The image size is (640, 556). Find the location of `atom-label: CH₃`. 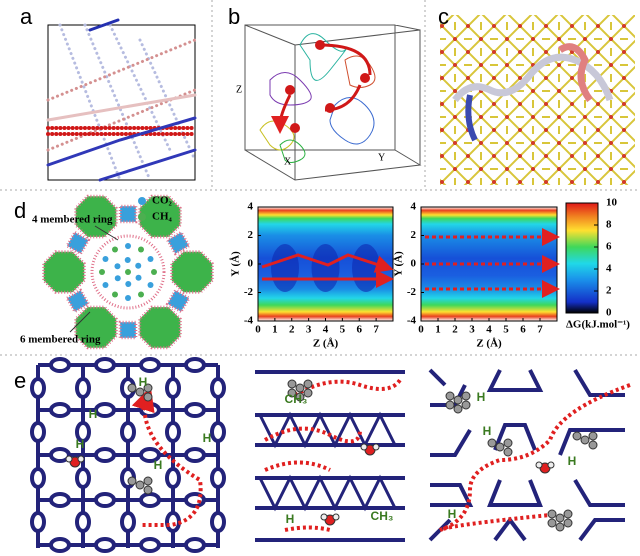

atom-label: CH₃ is located at coordinates (296, 399).